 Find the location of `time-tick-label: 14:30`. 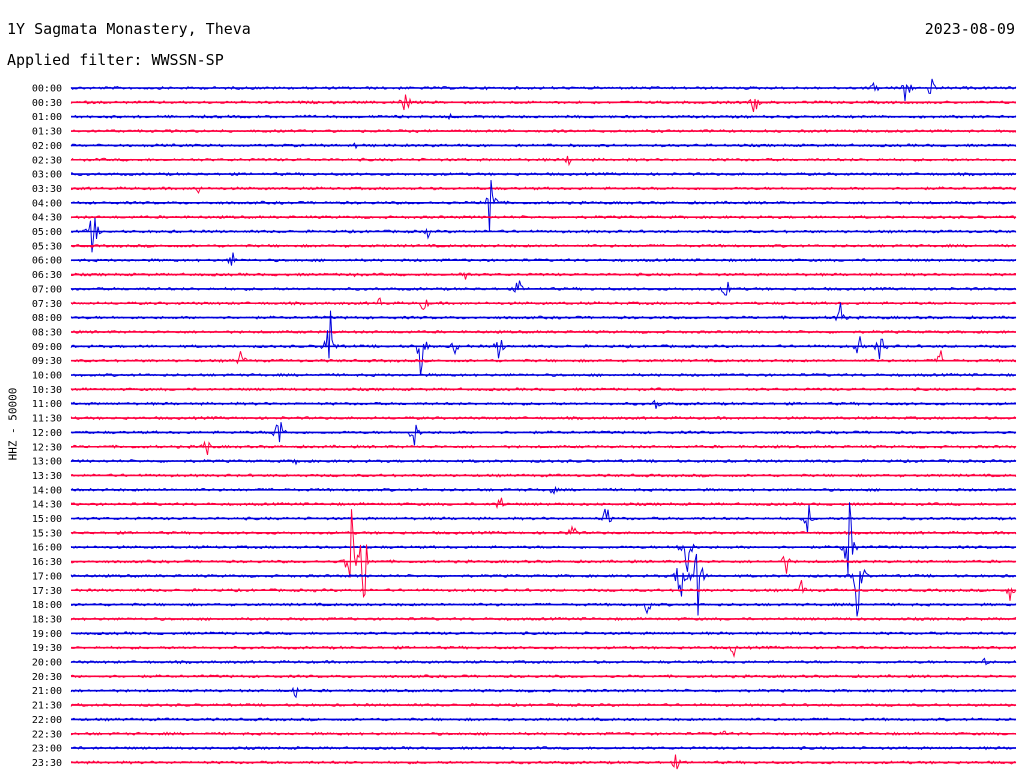

time-tick-label: 14:30 is located at coordinates (47, 505).